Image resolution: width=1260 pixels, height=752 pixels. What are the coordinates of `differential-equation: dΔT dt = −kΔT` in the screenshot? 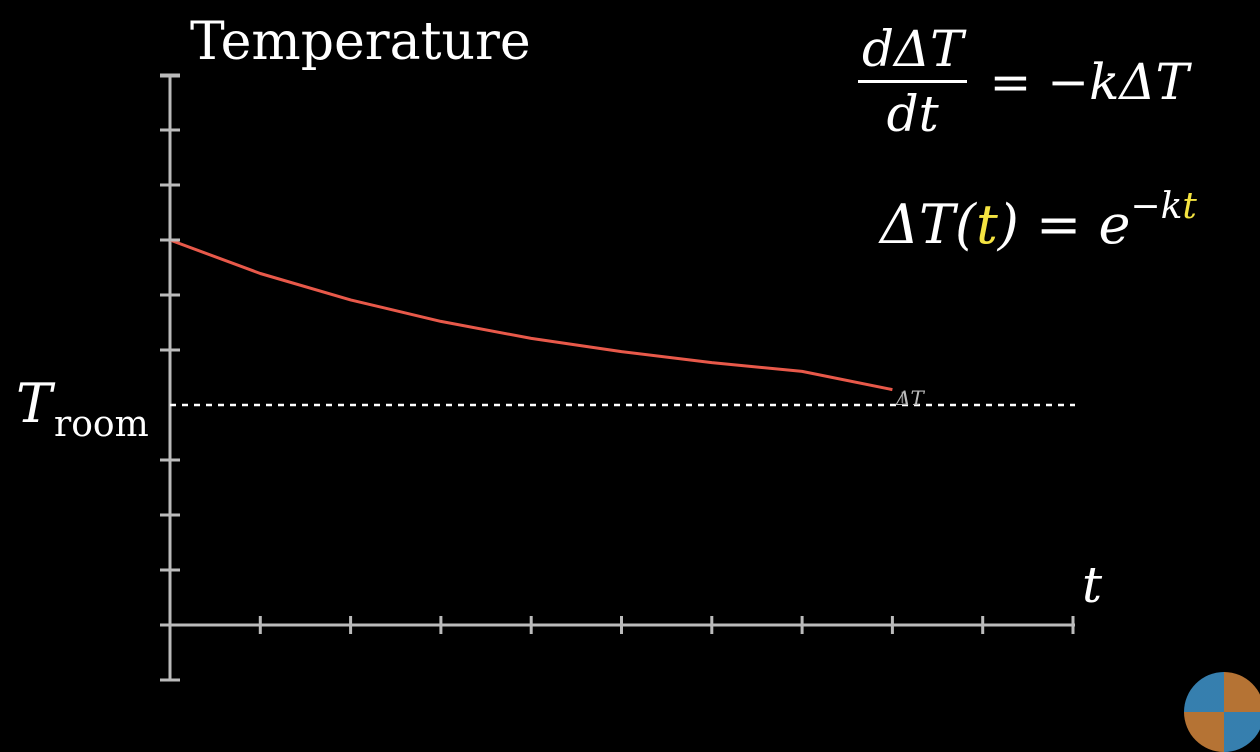 It's located at (1023, 81).